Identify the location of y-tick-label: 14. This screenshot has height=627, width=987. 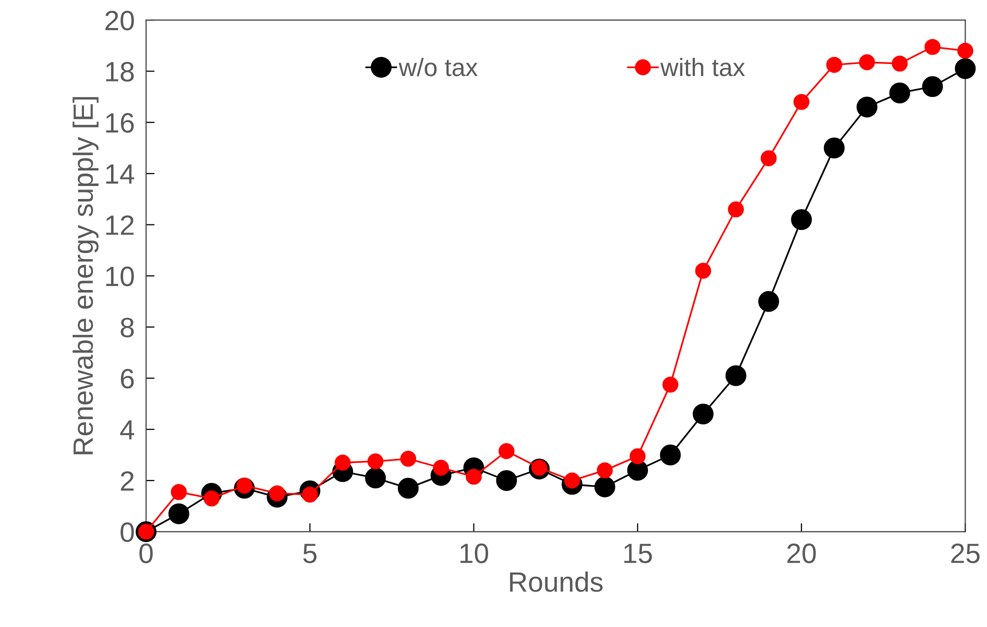
(120, 174).